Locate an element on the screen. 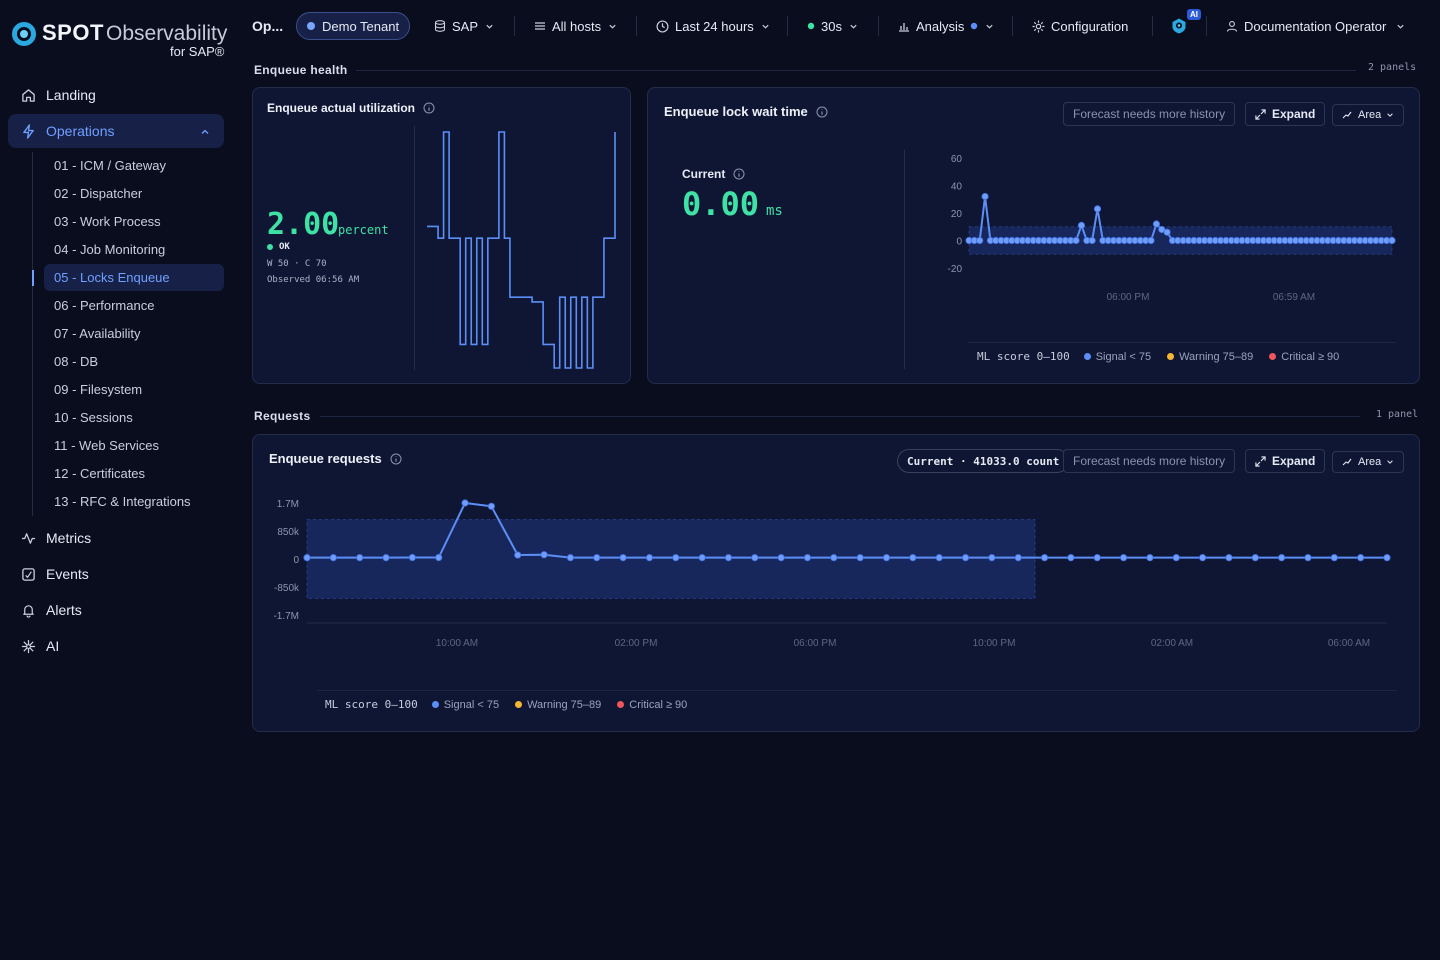 The width and height of the screenshot is (1440, 960). sidebar-subitem-sessions: 10 - Sessions is located at coordinates (93, 417).